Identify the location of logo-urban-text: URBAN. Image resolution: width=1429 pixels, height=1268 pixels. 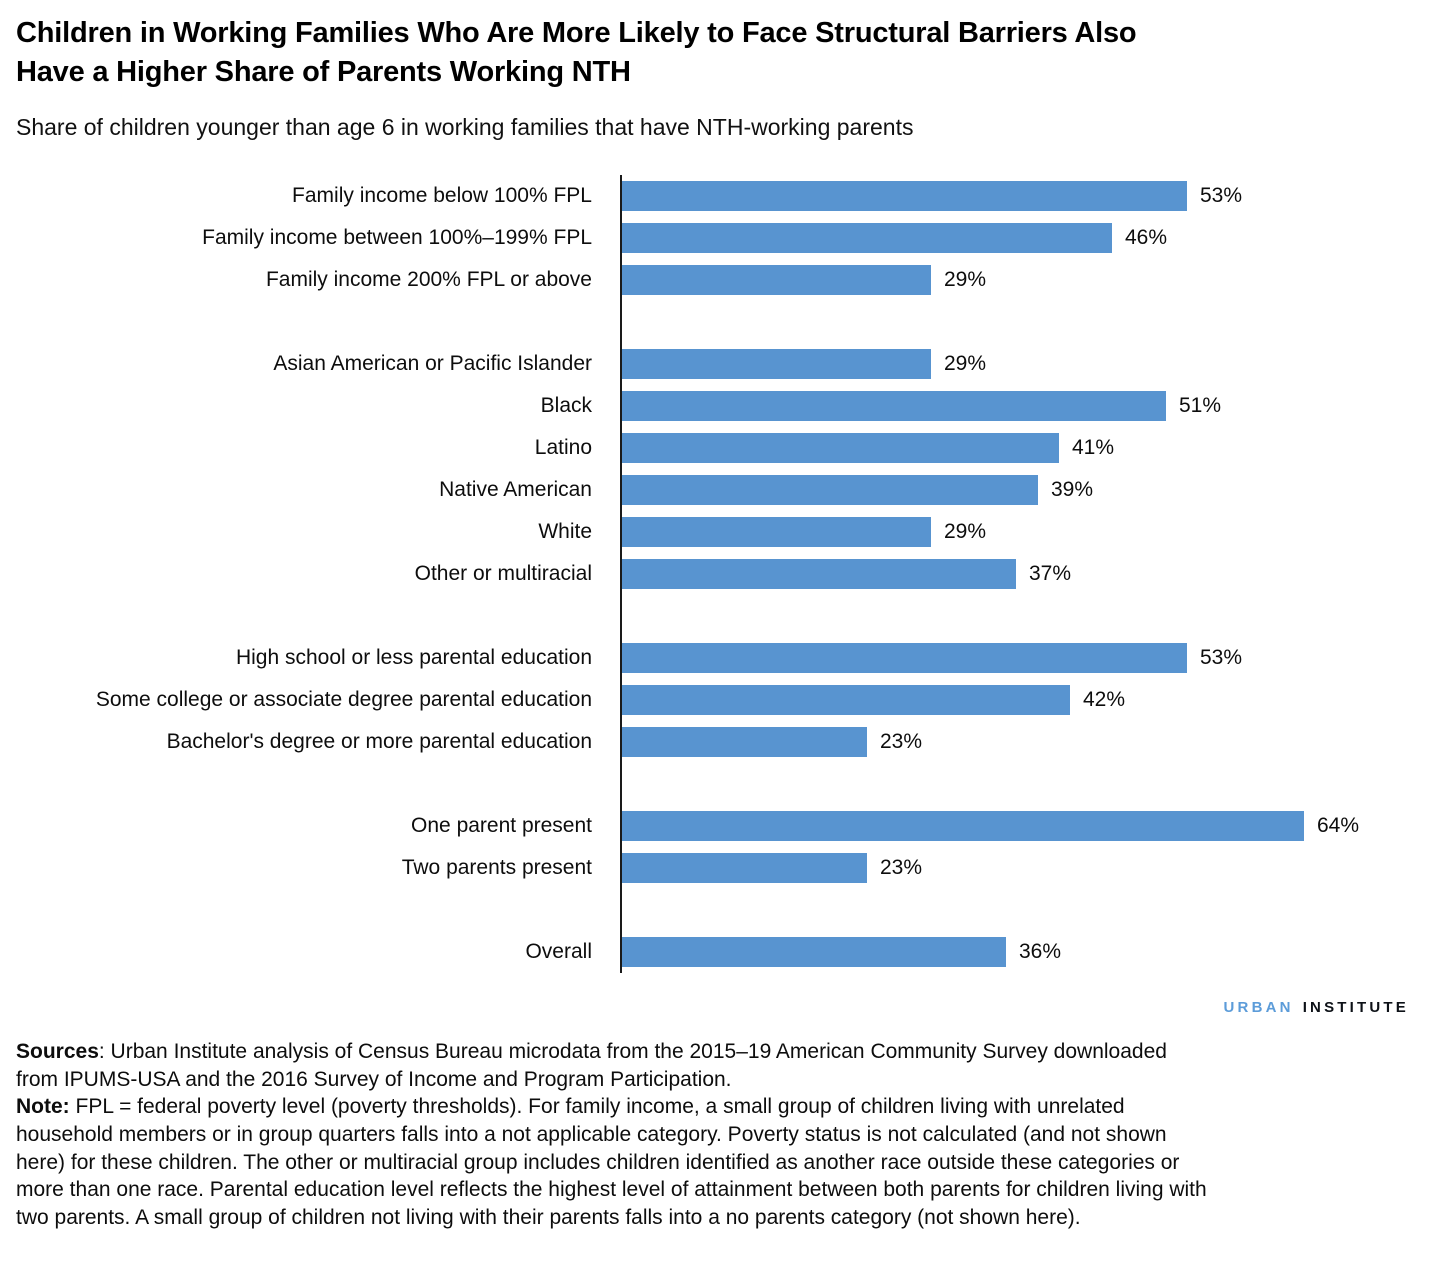
(1258, 1007).